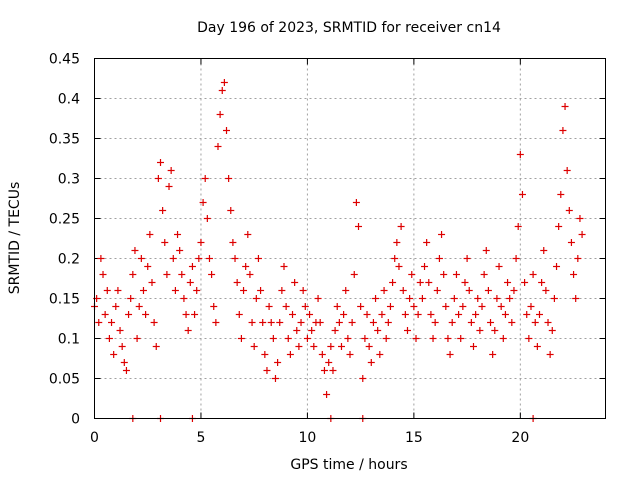 Image resolution: width=640 pixels, height=485 pixels. Describe the element at coordinates (64, 220) in the screenshot. I see `y-tick-label: 0.25` at that location.